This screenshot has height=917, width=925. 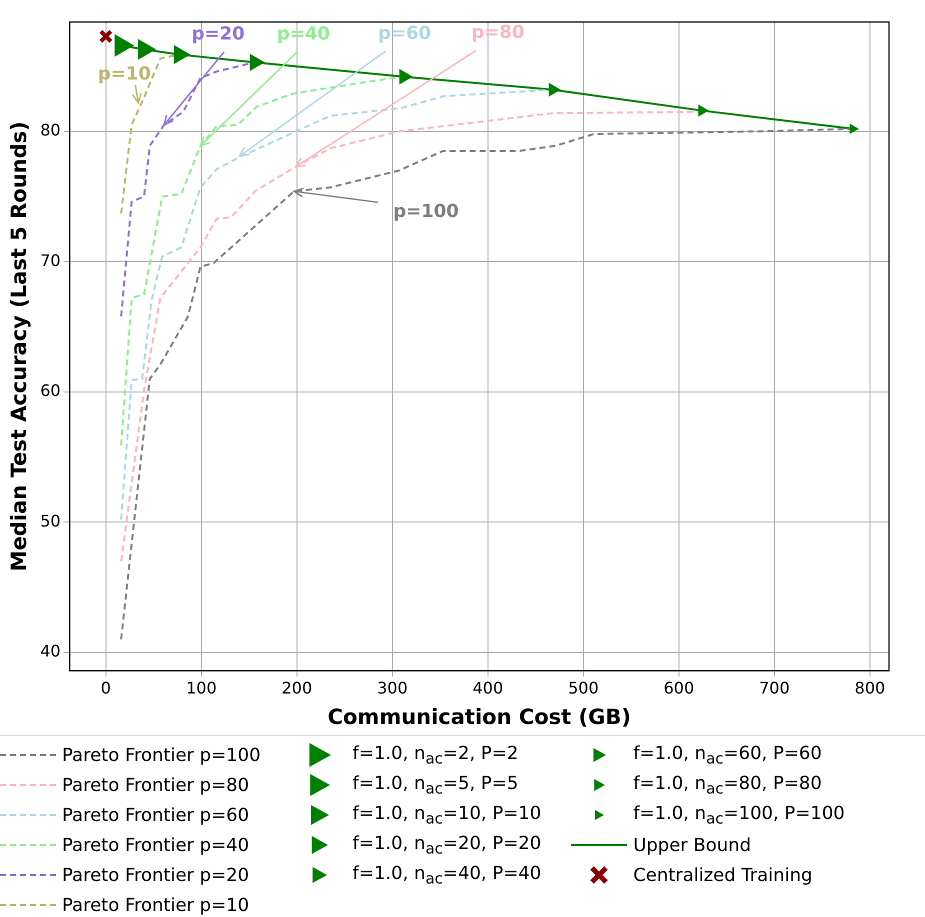 What do you see at coordinates (739, 815) in the screenshot?
I see `legend-label: f=1.0, n$_{ac}$=100, P=100` at bounding box center [739, 815].